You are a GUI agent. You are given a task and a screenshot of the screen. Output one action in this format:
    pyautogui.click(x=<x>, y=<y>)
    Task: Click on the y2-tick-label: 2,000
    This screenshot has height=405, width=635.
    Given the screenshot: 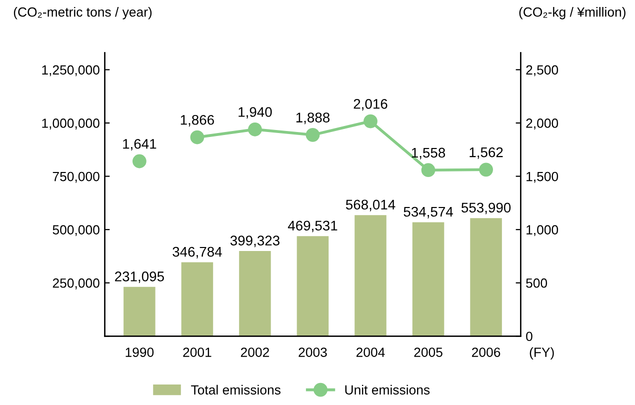 What is the action you would take?
    pyautogui.click(x=542, y=124)
    